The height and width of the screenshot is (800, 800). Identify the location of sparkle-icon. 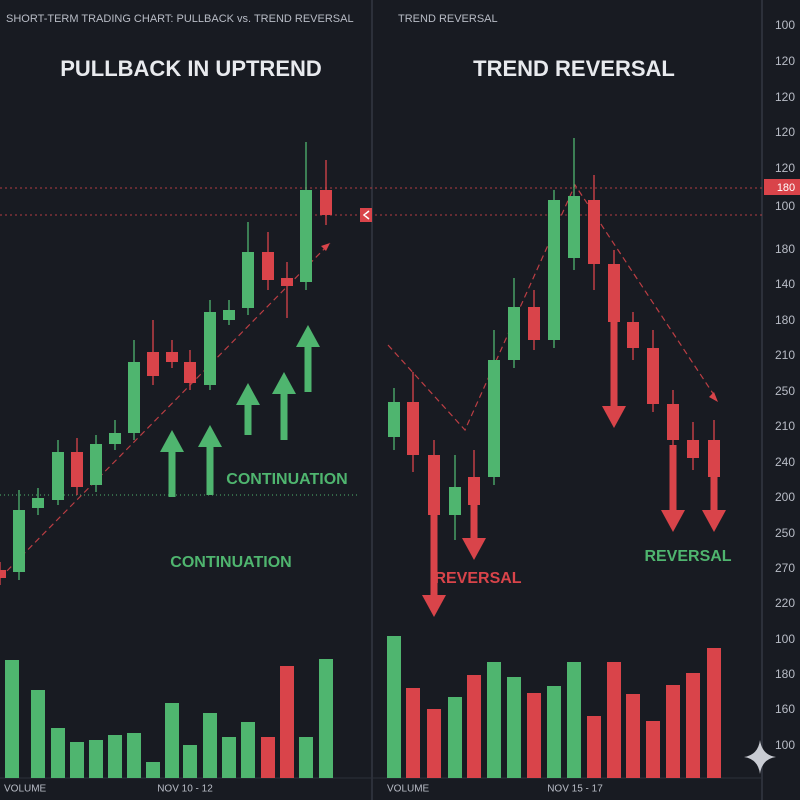
(760, 757).